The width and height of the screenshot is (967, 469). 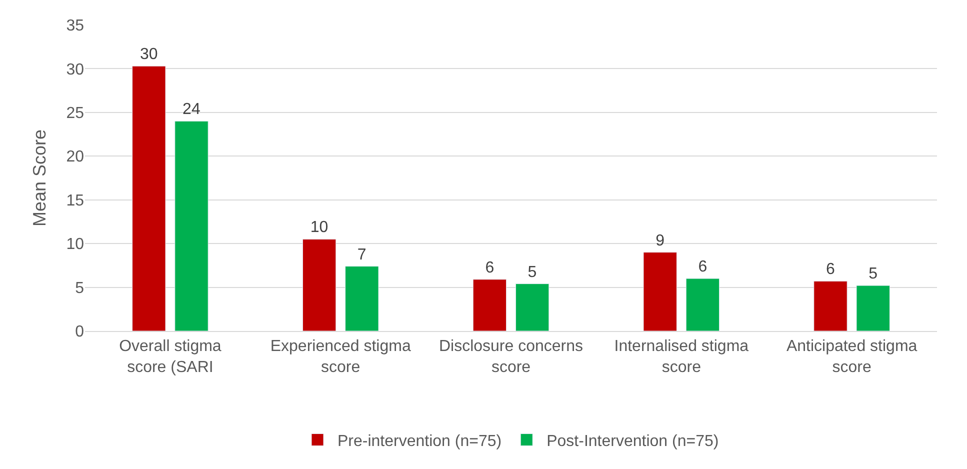 I want to click on x-tick-label: Experienced stigma score, so click(x=340, y=357).